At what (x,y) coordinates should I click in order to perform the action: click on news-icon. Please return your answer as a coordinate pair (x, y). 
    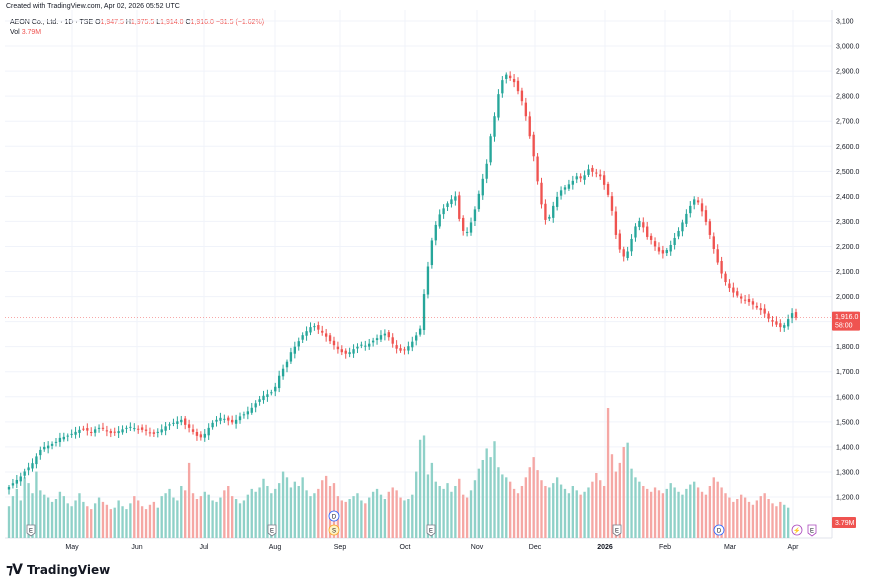
    Looking at the image, I should click on (797, 530).